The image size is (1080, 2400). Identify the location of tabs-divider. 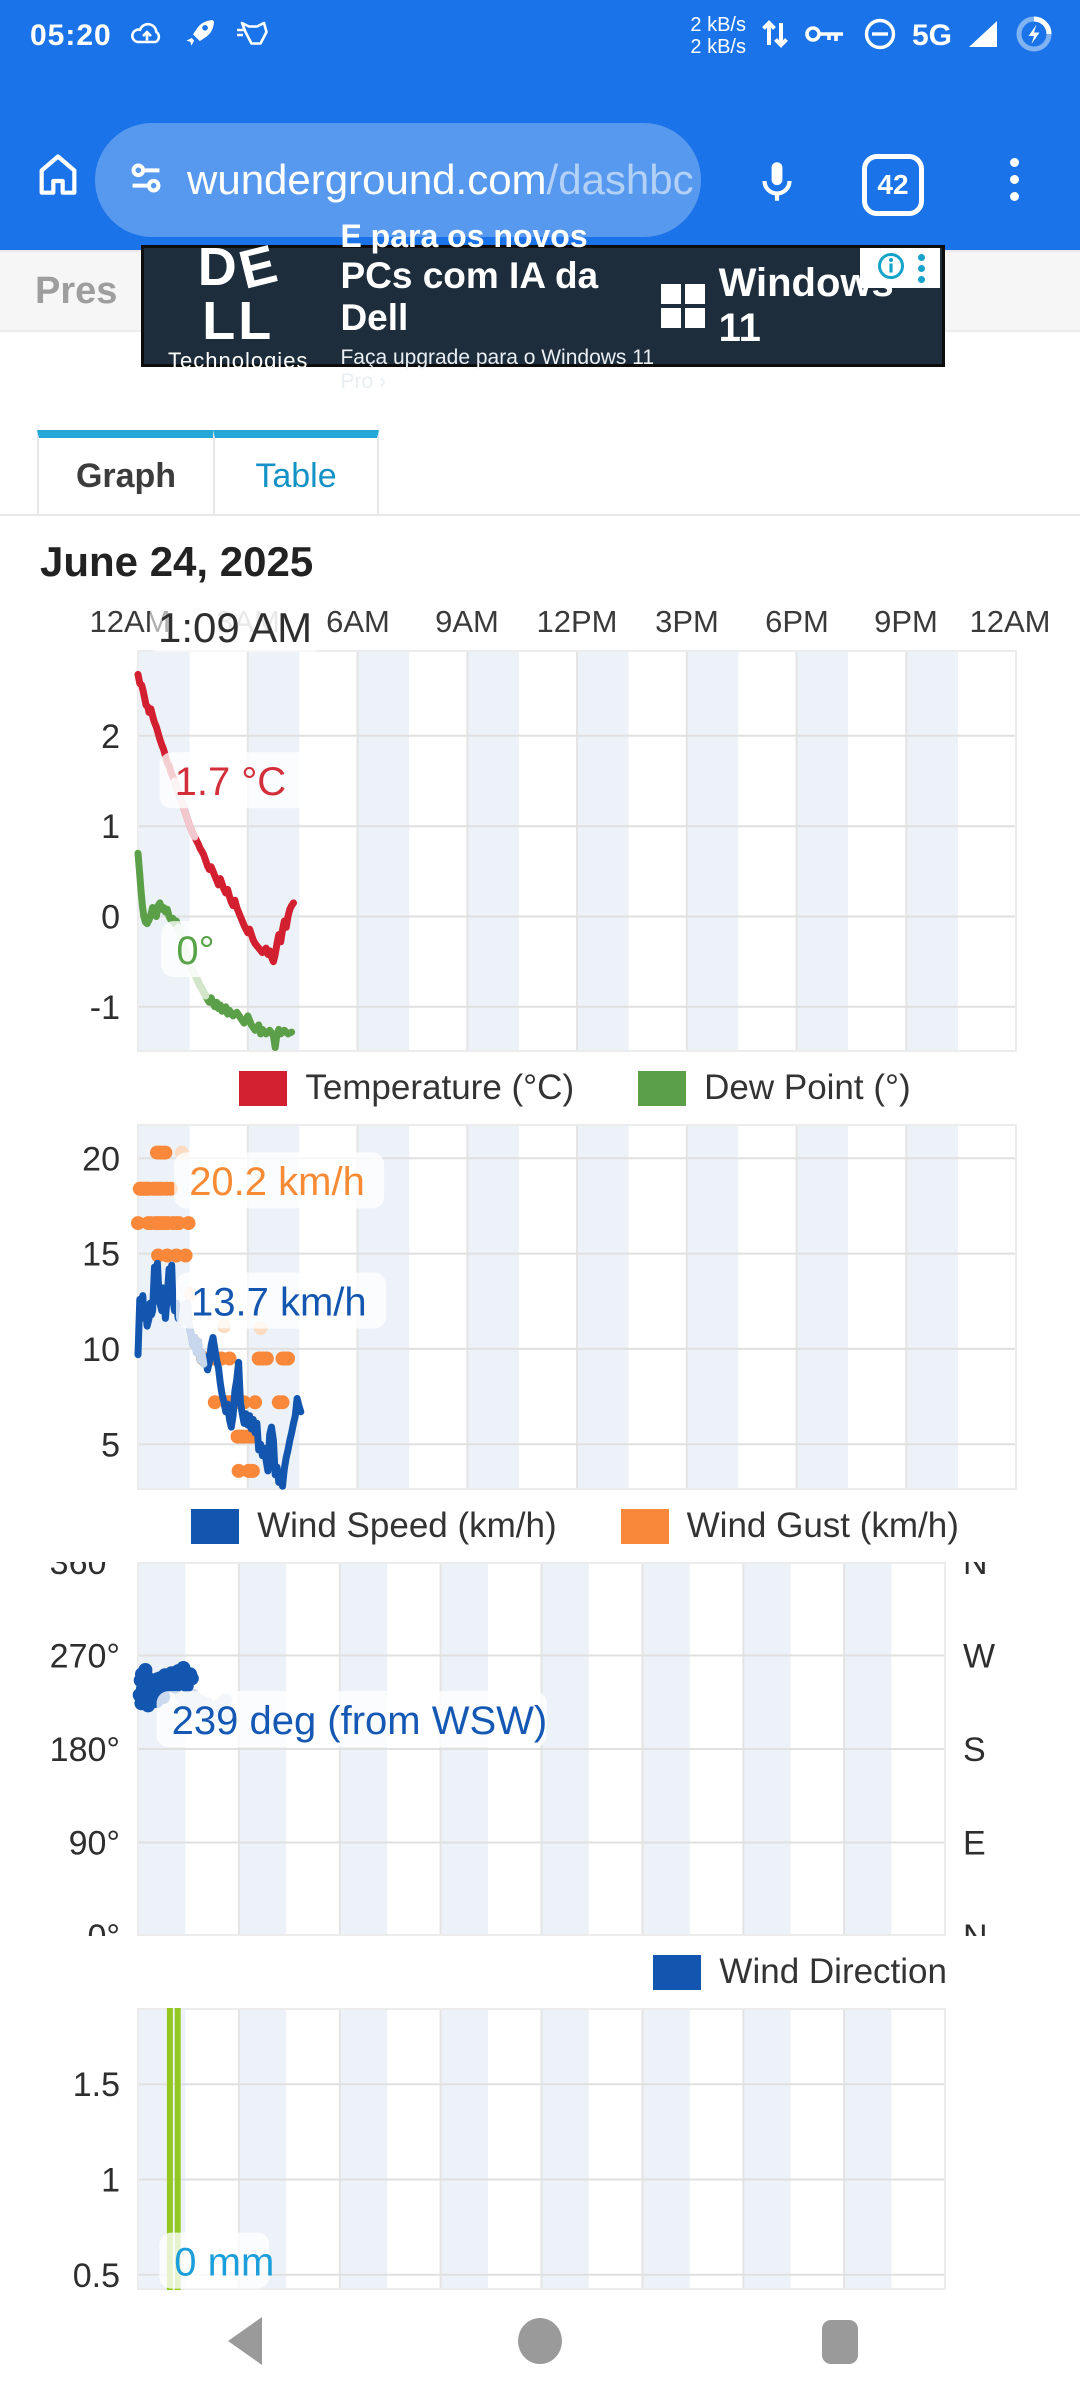
(540, 515).